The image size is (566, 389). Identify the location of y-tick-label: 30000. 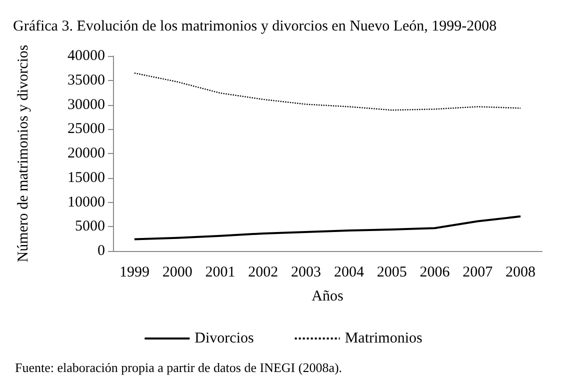
(86, 104).